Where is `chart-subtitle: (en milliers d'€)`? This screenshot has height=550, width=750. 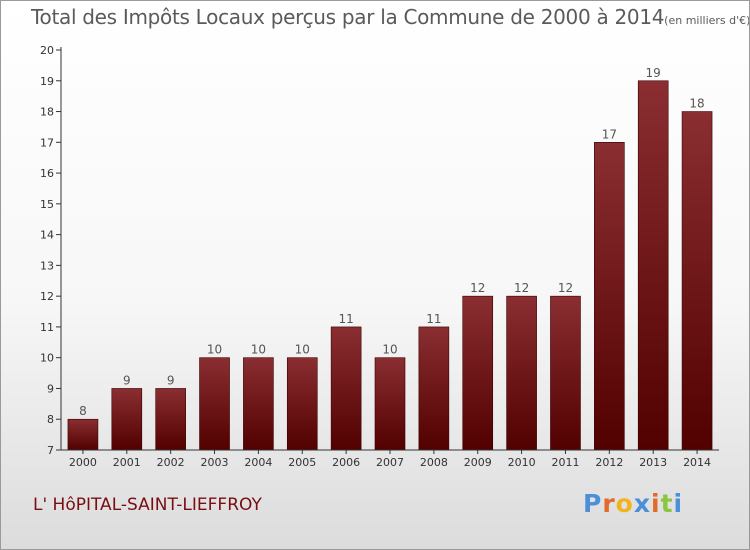
chart-subtitle: (en milliers d'€) is located at coordinates (707, 20).